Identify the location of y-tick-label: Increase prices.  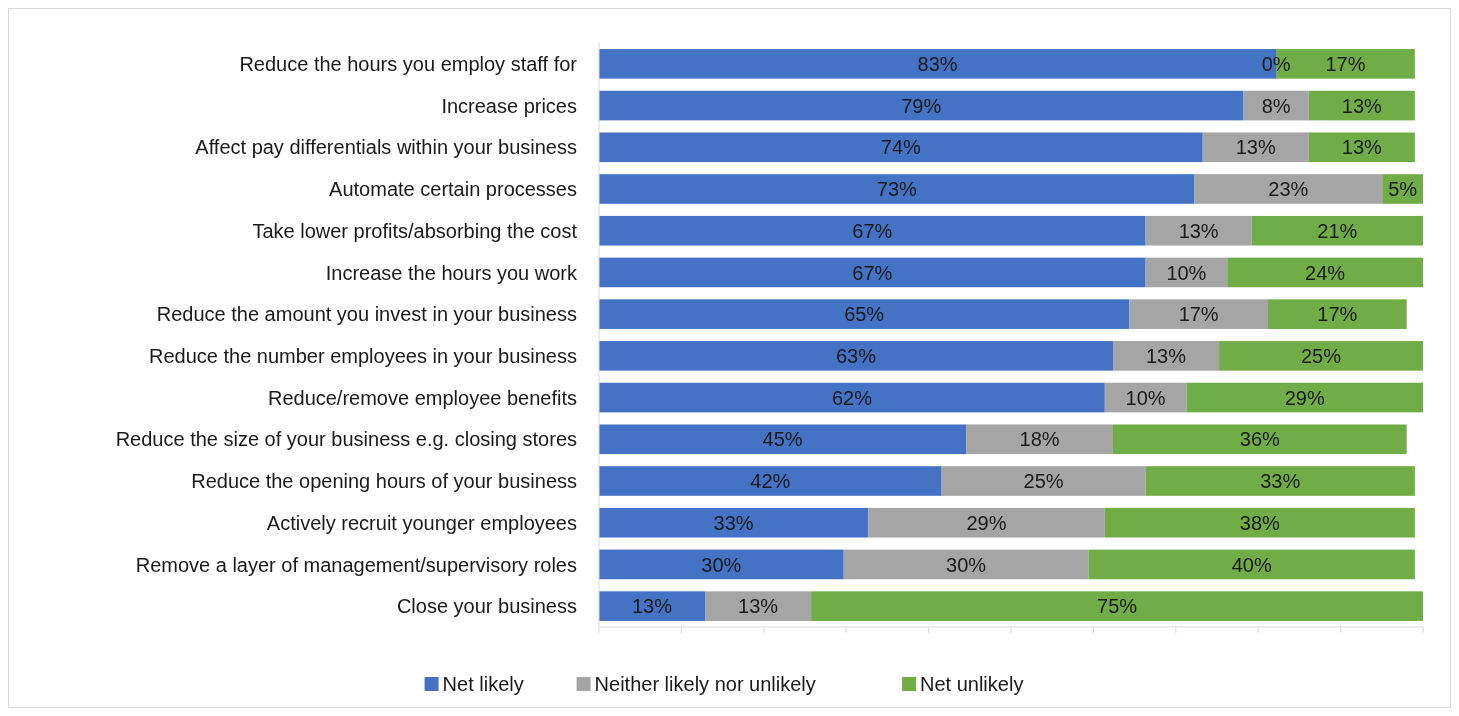
(509, 105).